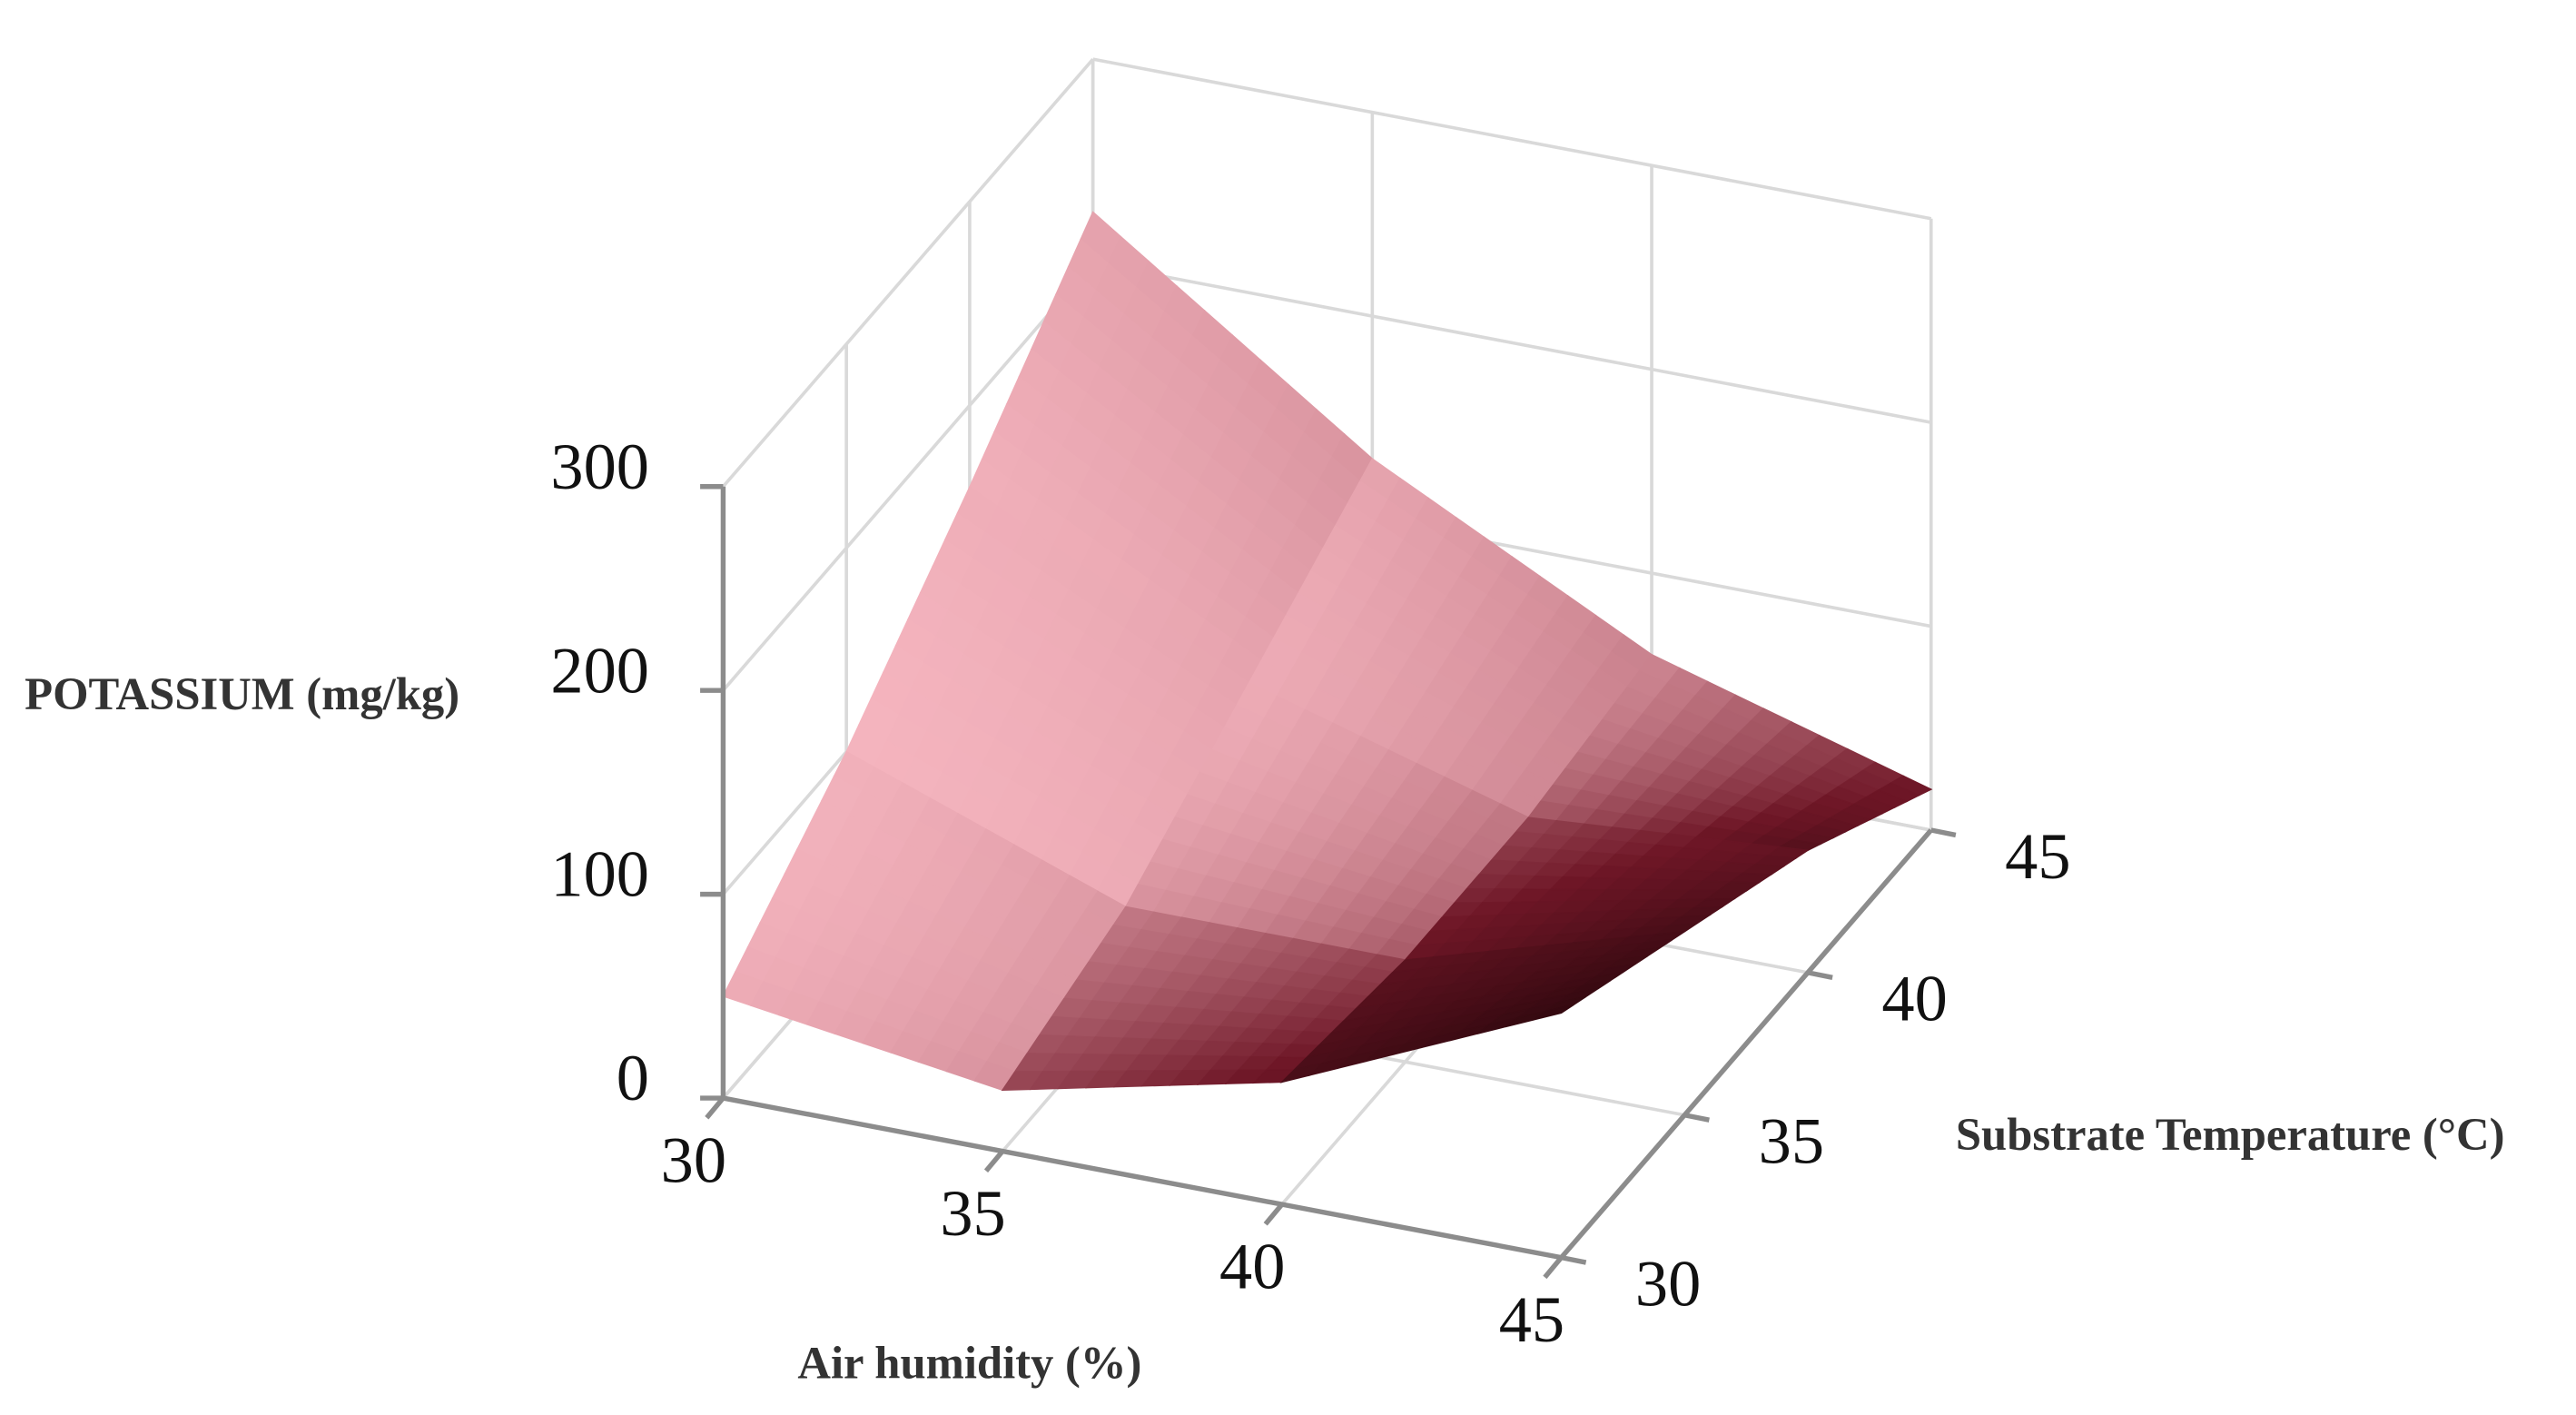 The width and height of the screenshot is (2576, 1415). Describe the element at coordinates (2038, 856) in the screenshot. I see `y-tick-label: 45` at that location.